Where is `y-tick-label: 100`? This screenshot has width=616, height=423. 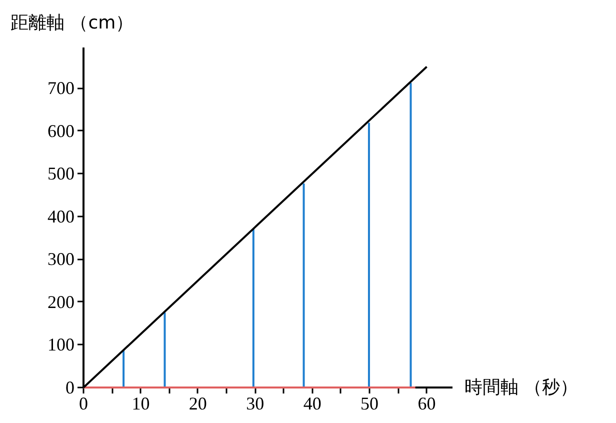
y-tick-label: 100 is located at coordinates (61, 344).